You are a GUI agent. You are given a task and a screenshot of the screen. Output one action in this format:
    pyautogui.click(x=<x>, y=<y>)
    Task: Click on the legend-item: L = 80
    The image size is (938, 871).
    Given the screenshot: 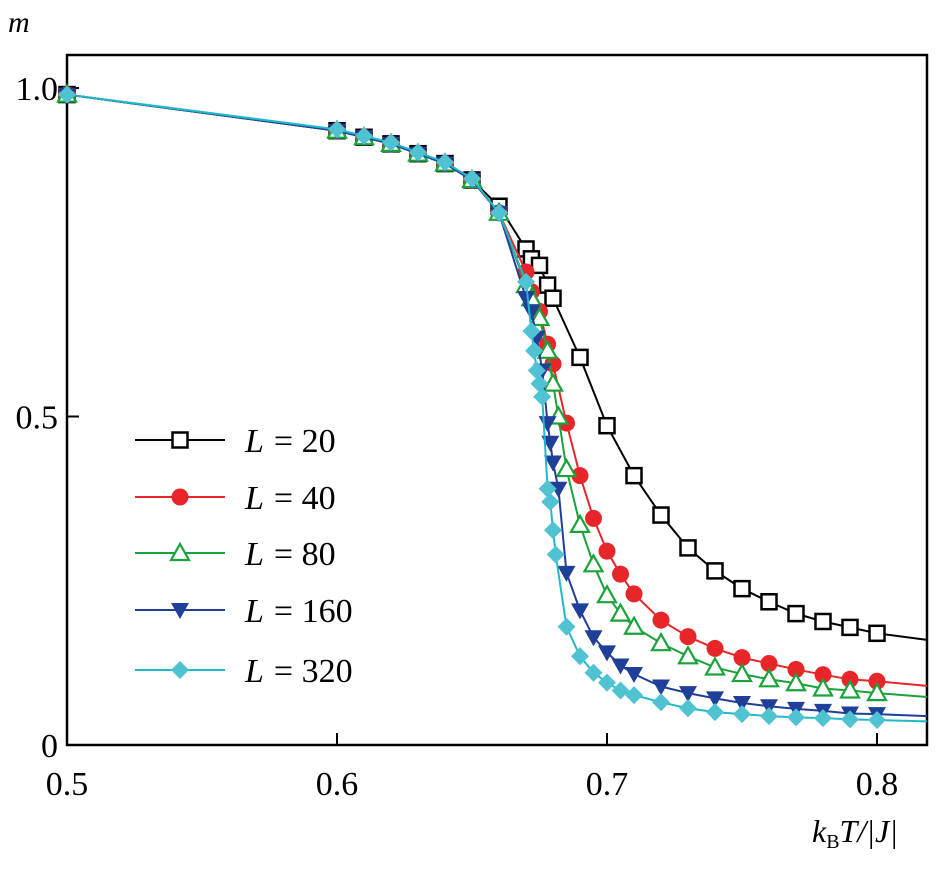 What is the action you would take?
    pyautogui.click(x=235, y=554)
    